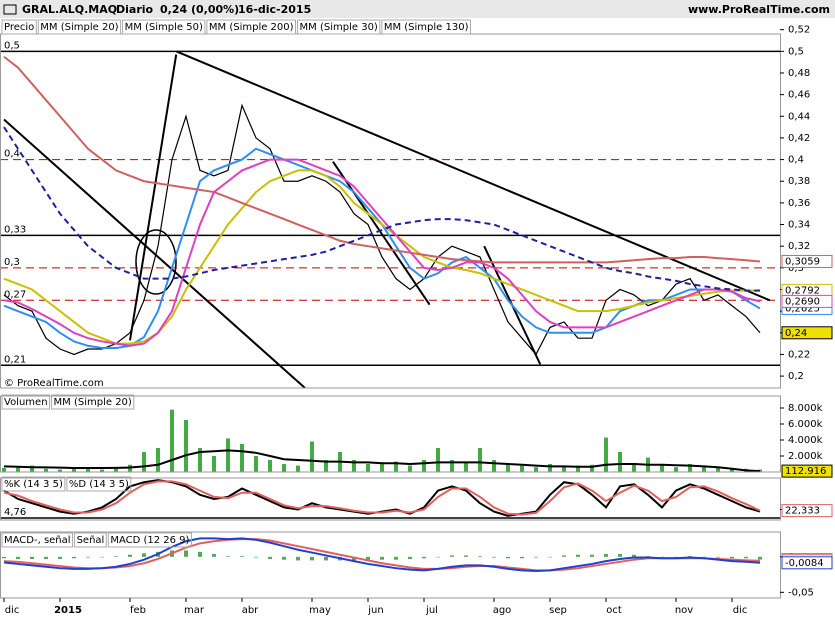 The height and width of the screenshot is (620, 835). Describe the element at coordinates (91, 540) in the screenshot. I see `legend-entry: Señal` at that location.